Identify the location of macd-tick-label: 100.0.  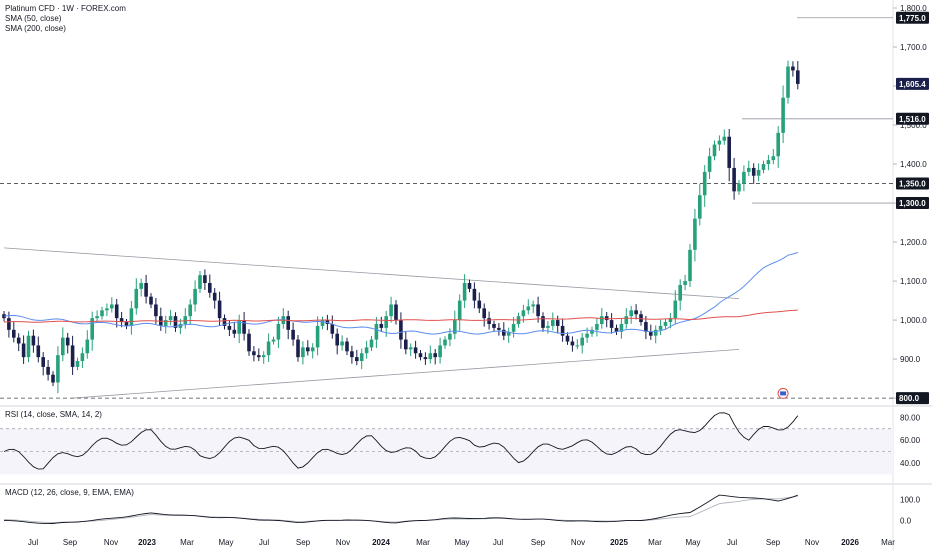
(910, 500).